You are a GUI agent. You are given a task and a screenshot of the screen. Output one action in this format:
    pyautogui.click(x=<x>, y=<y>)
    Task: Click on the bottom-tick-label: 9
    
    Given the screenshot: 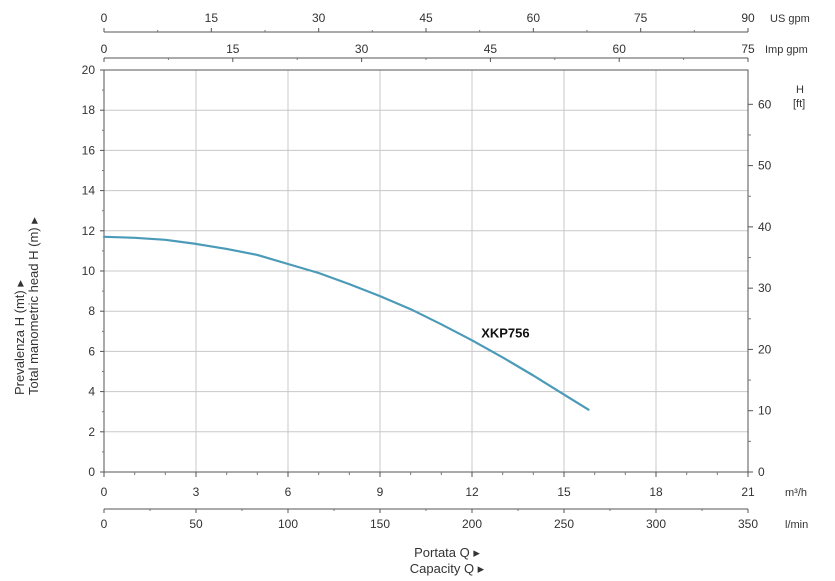 What is the action you would take?
    pyautogui.click(x=380, y=492)
    